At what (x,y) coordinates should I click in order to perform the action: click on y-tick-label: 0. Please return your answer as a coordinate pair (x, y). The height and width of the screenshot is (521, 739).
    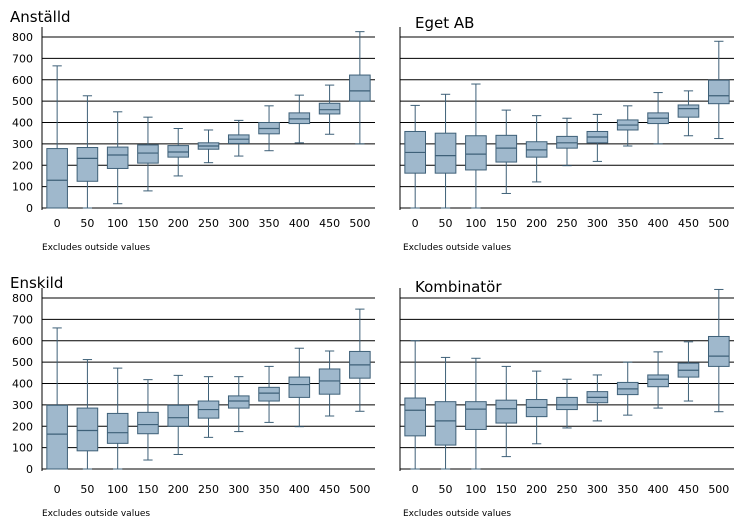
    Looking at the image, I should click on (29, 469).